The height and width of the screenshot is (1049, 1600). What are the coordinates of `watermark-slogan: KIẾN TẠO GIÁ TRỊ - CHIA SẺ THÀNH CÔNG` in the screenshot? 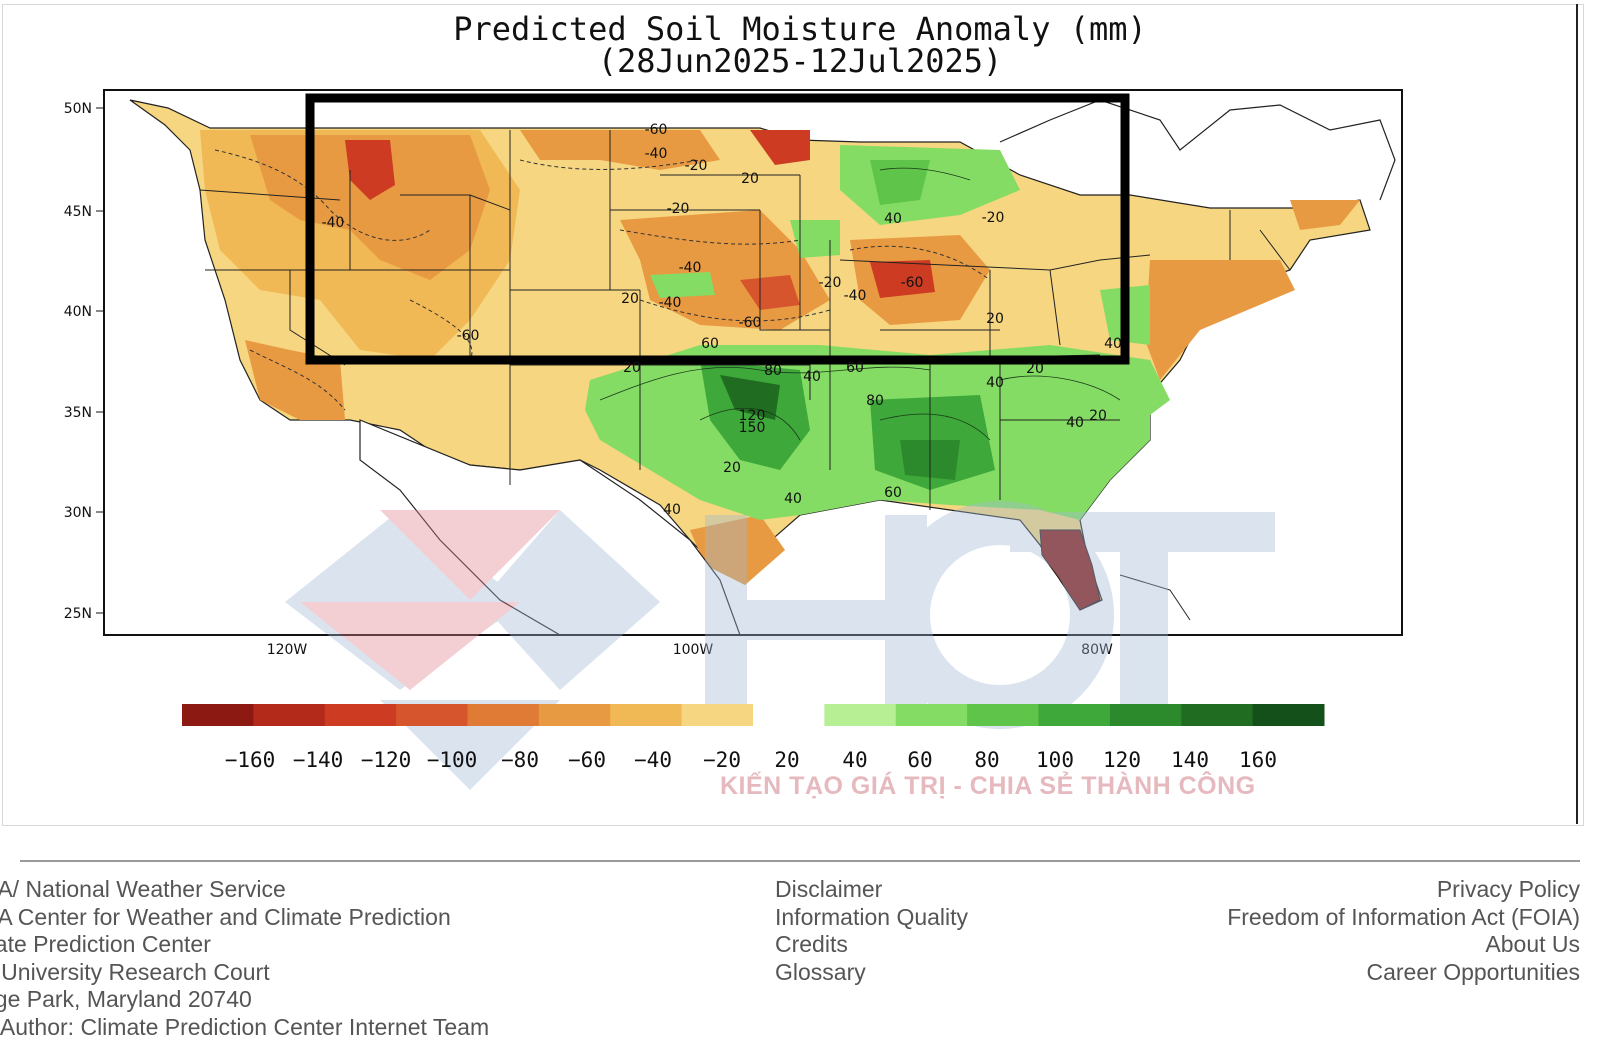 It's located at (988, 786).